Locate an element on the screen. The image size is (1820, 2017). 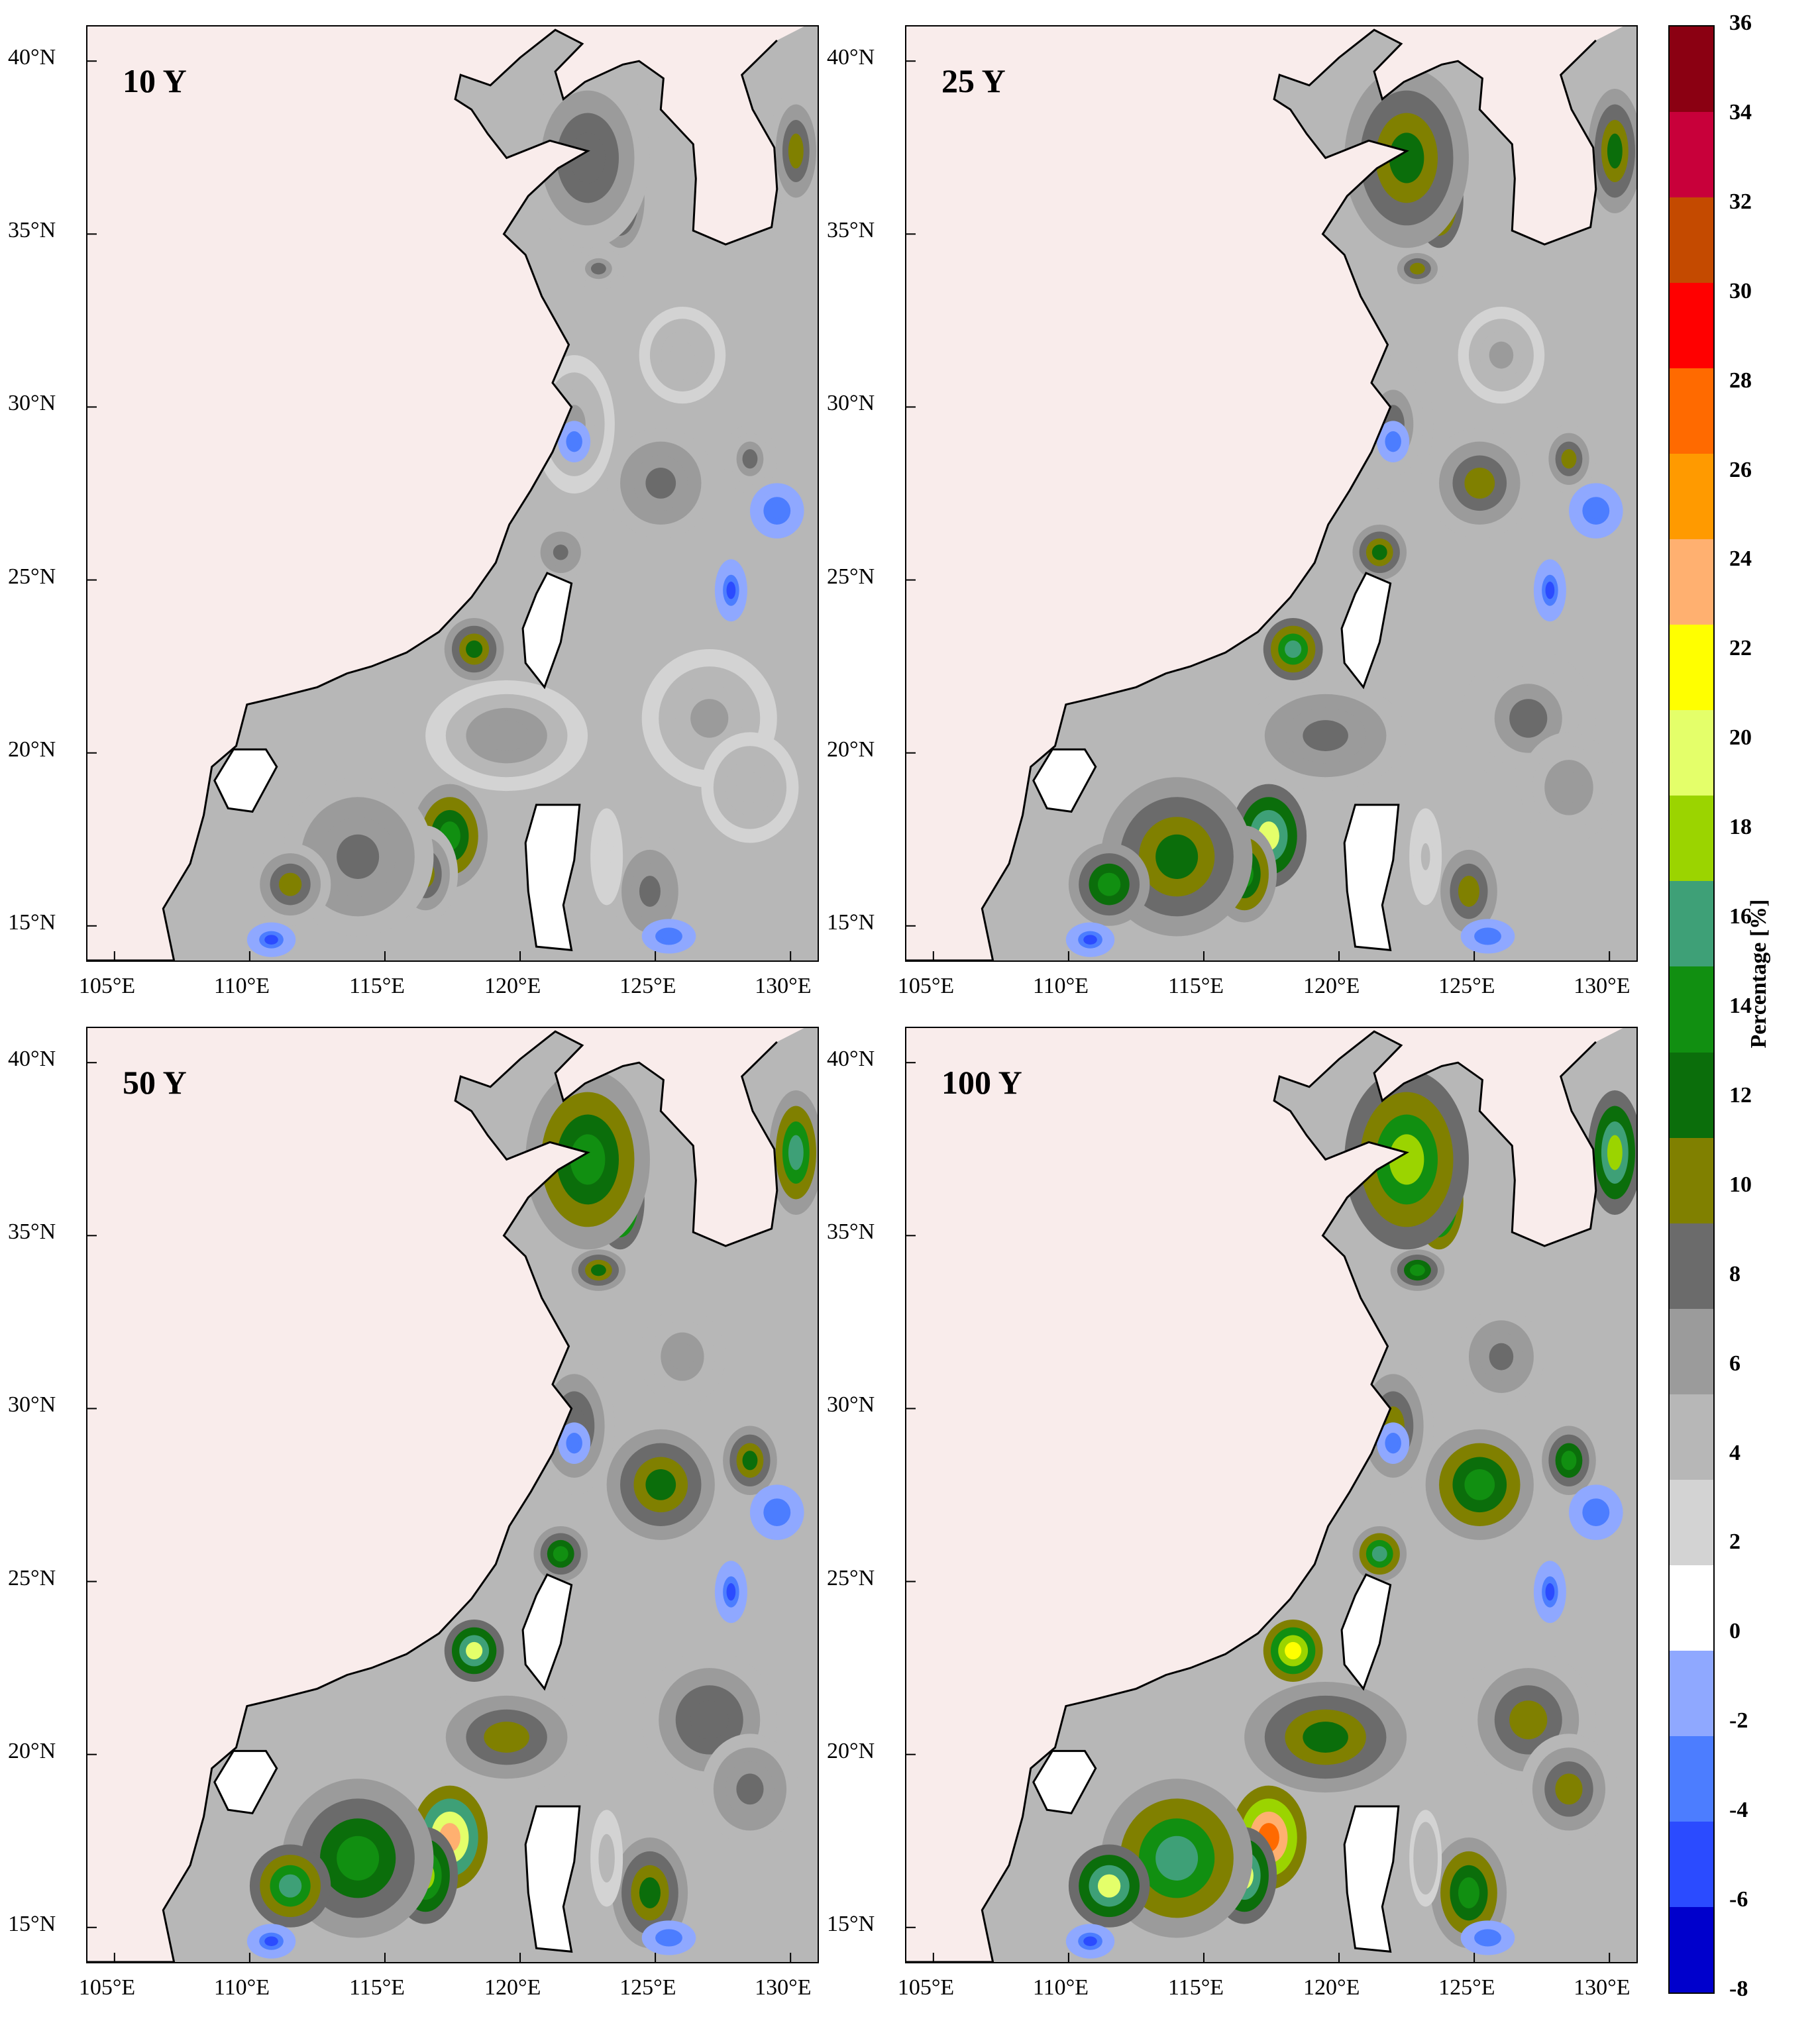
colorbar-tick-label: 12 is located at coordinates (1740, 1095).